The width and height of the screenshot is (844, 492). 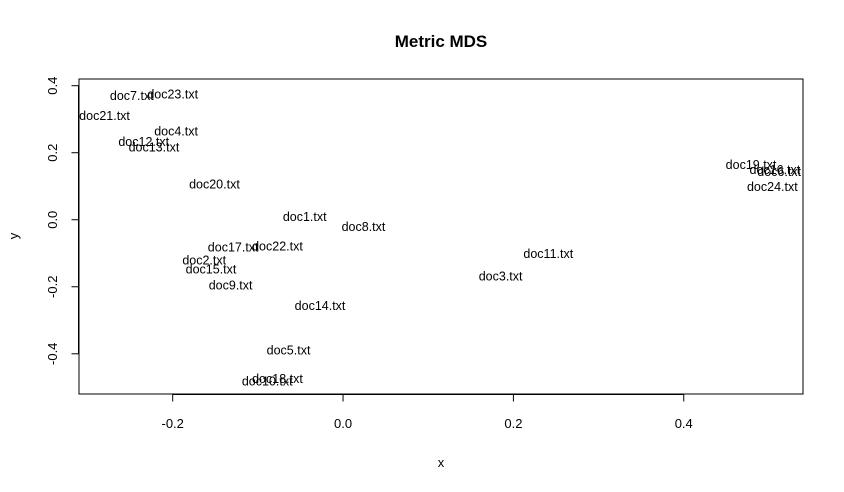 I want to click on y-tick-label: 0.4, so click(x=52, y=86).